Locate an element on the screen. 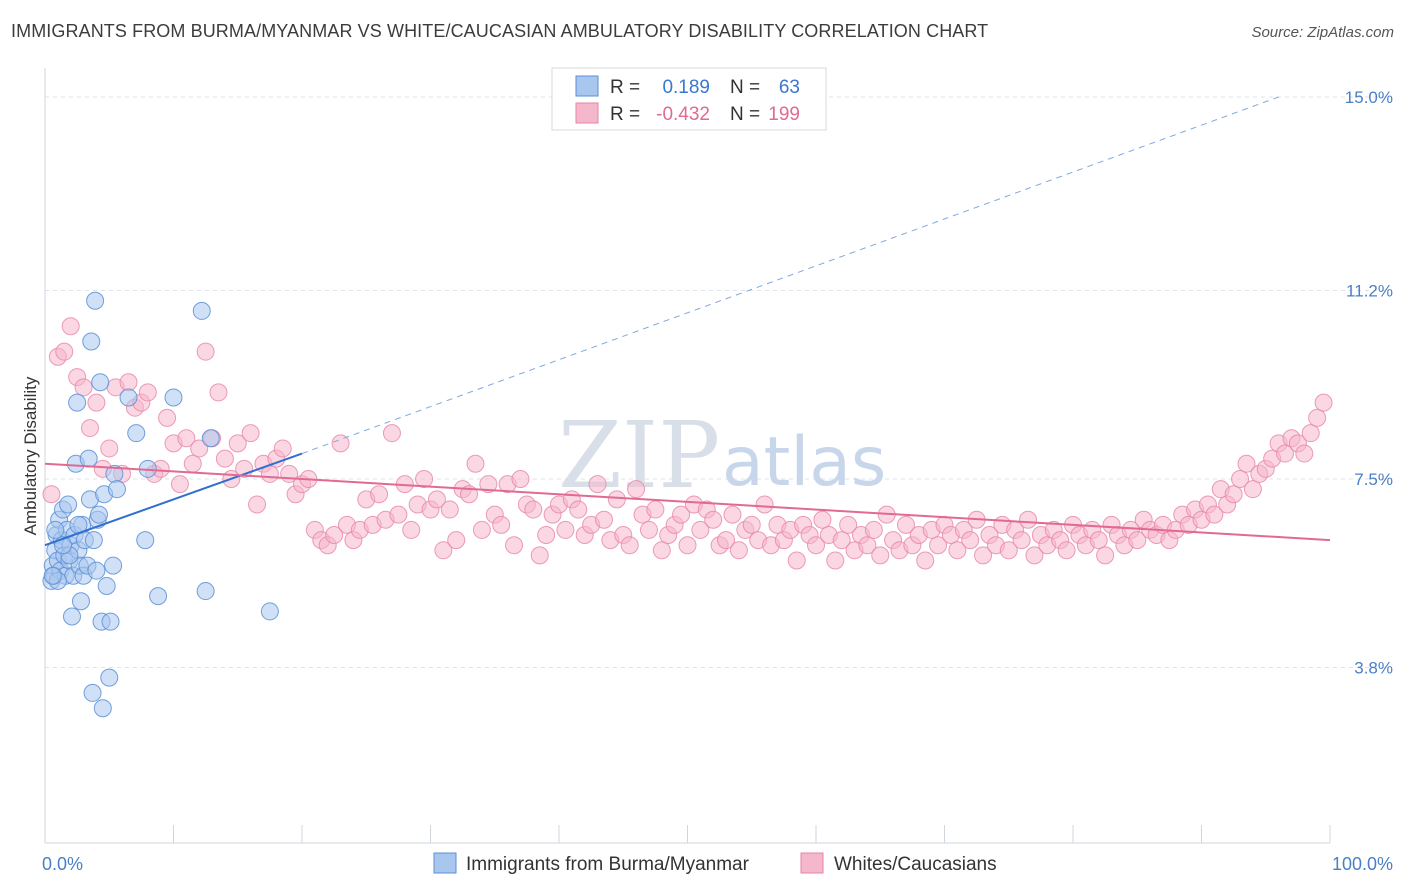 The height and width of the screenshot is (892, 1406). source-label: Source: ZipAtlas.com is located at coordinates (1322, 32).